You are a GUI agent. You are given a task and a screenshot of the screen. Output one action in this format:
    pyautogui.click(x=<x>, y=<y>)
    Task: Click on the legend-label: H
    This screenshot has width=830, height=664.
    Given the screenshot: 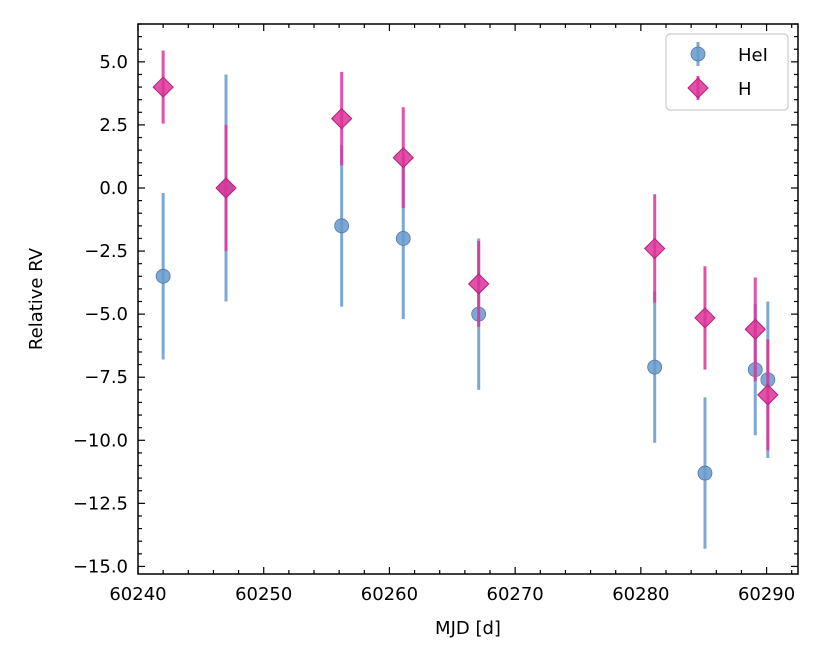 What is the action you would take?
    pyautogui.click(x=745, y=89)
    